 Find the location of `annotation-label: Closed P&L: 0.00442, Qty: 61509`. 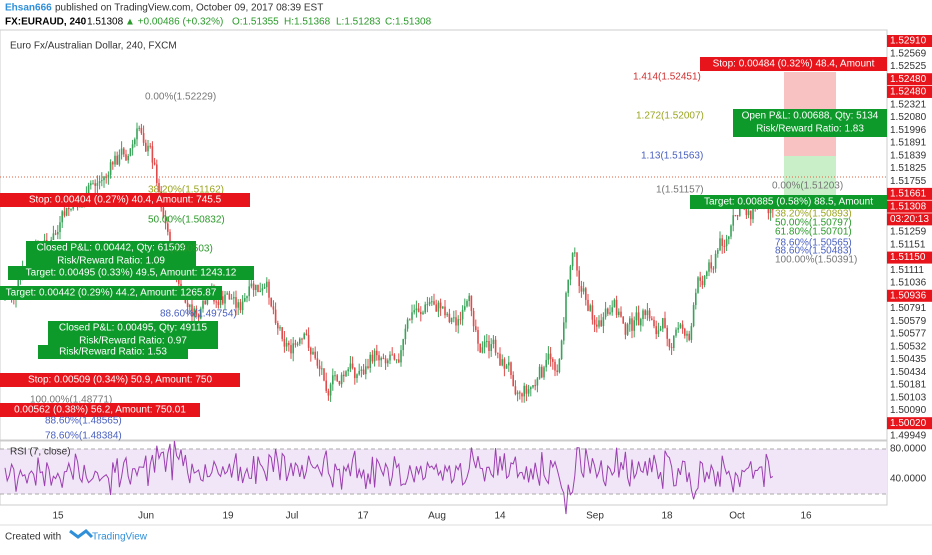

annotation-label: Closed P&L: 0.00442, Qty: 61509 is located at coordinates (111, 248).